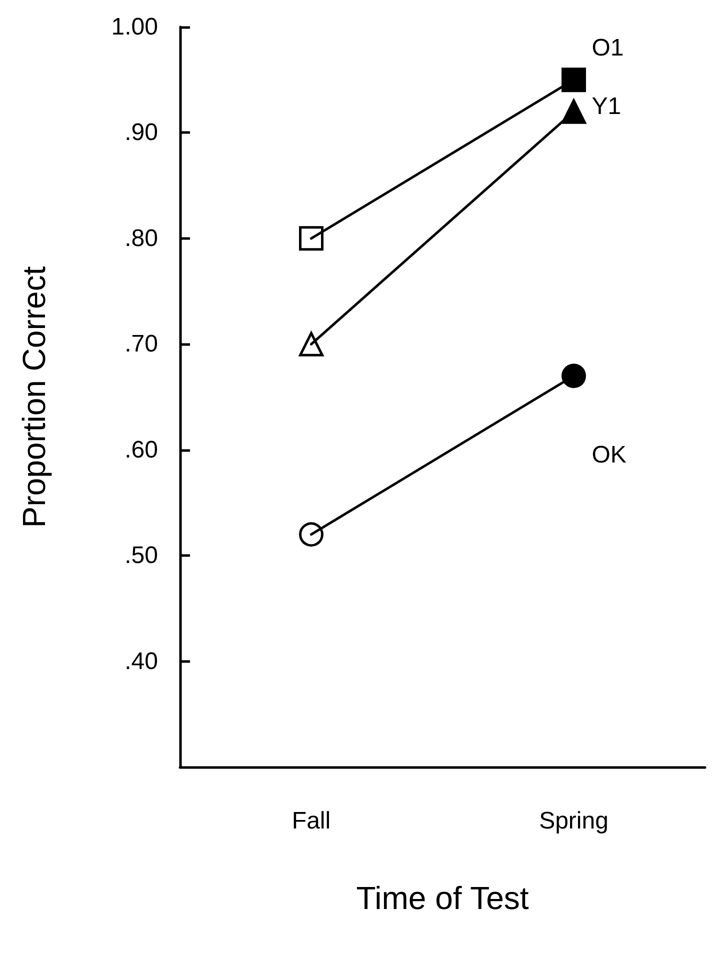 The width and height of the screenshot is (720, 976). Describe the element at coordinates (34, 397) in the screenshot. I see `y-axis-title: Proportion Correct` at that location.